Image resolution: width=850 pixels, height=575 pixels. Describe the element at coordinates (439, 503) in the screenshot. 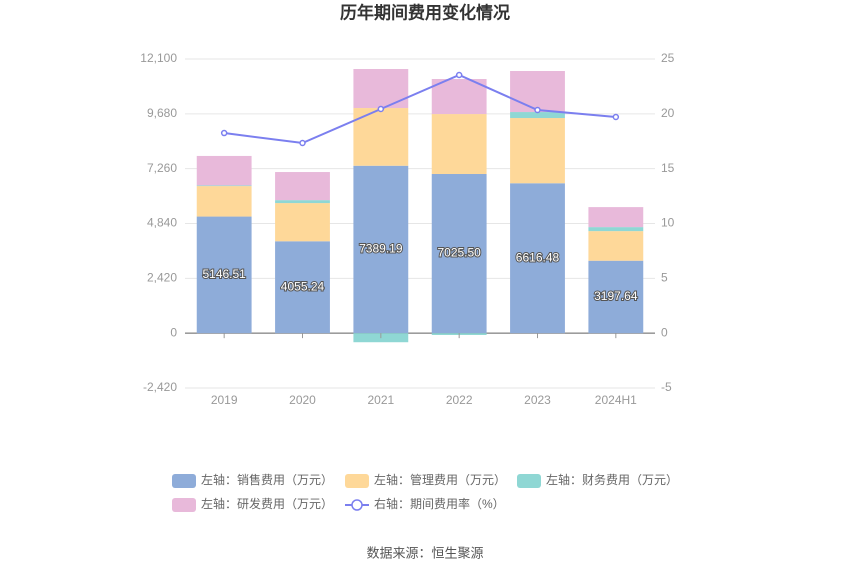

I see `legend-label: 右轴：期间费用率（%）` at that location.